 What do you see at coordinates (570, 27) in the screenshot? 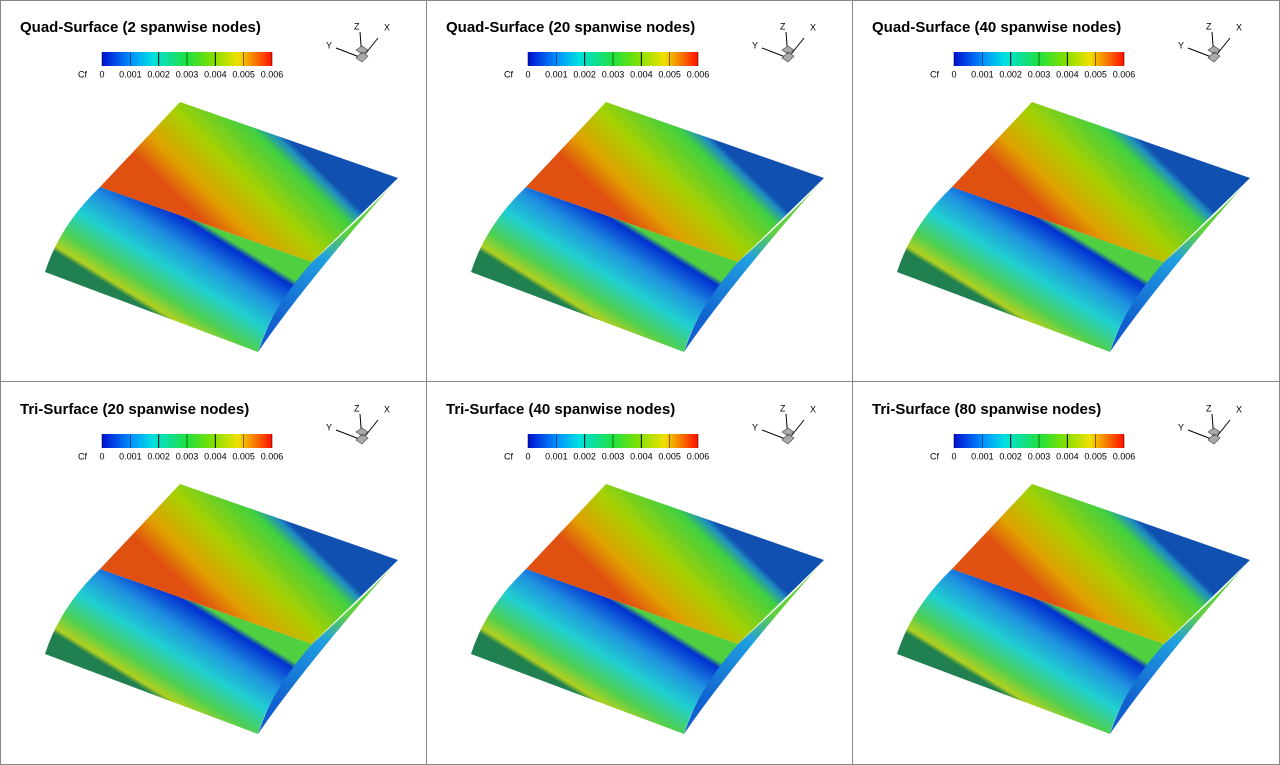
I see `panel-title: Quad-Surface (20 spanwise nodes)` at bounding box center [570, 27].